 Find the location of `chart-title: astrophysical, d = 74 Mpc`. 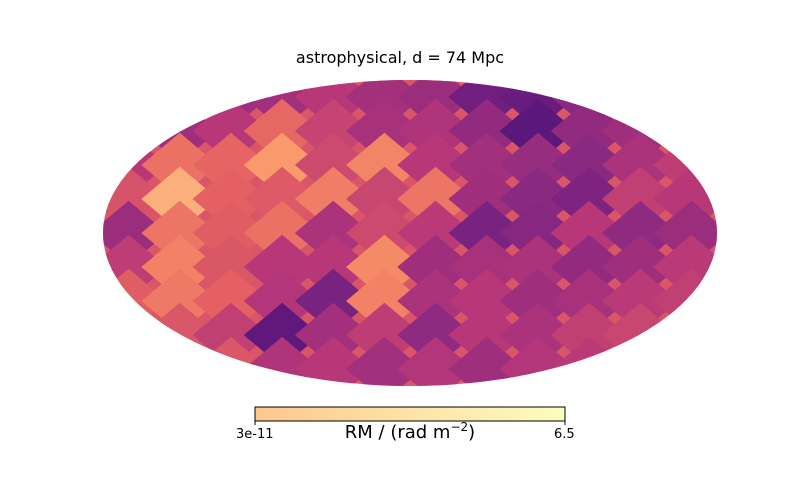

chart-title: astrophysical, d = 74 Mpc is located at coordinates (400, 57).